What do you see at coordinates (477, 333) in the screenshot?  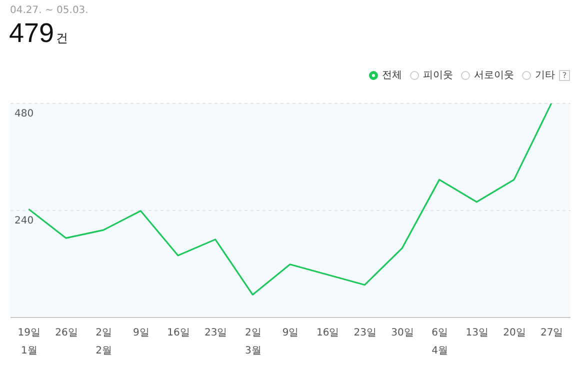 I see `x-tick-label: 13일` at bounding box center [477, 333].